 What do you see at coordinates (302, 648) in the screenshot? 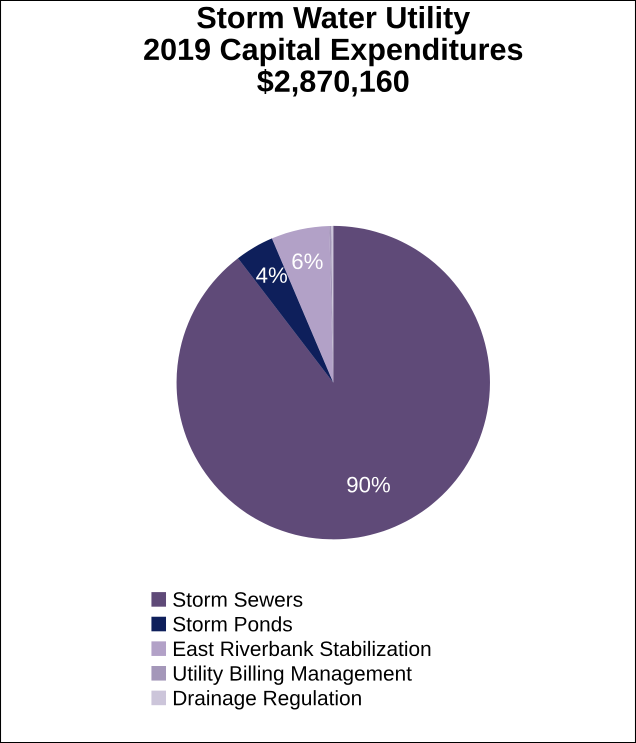
I see `legend-label: East Riverbank Stabilization` at bounding box center [302, 648].